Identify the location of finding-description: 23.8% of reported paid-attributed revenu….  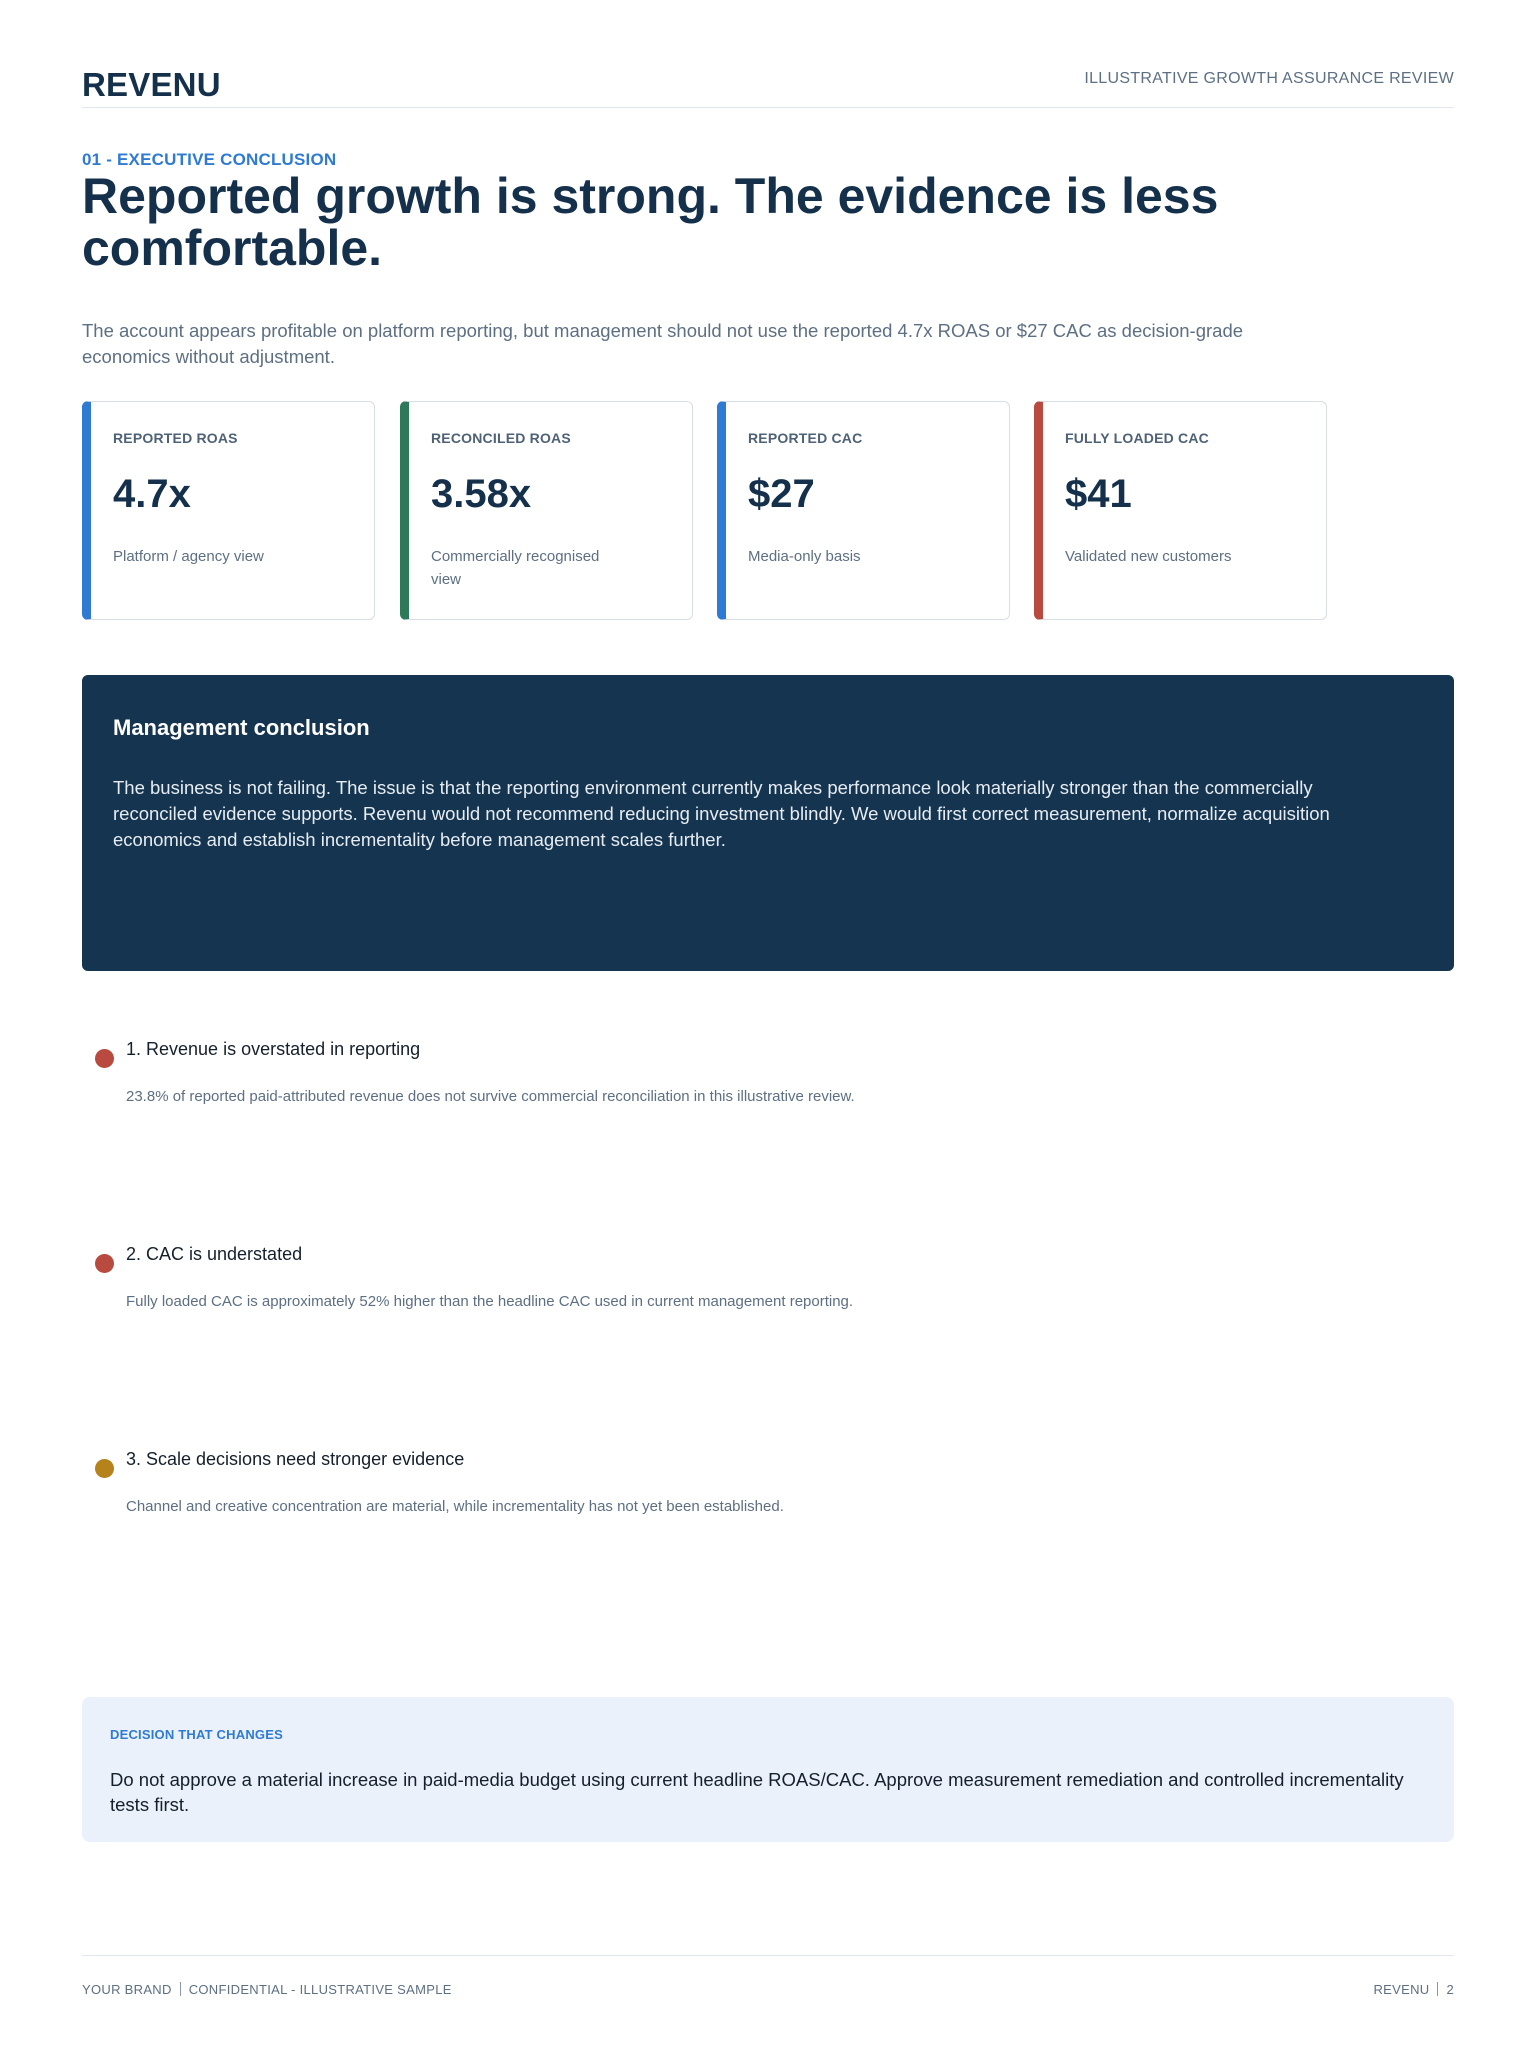
(490, 1096).